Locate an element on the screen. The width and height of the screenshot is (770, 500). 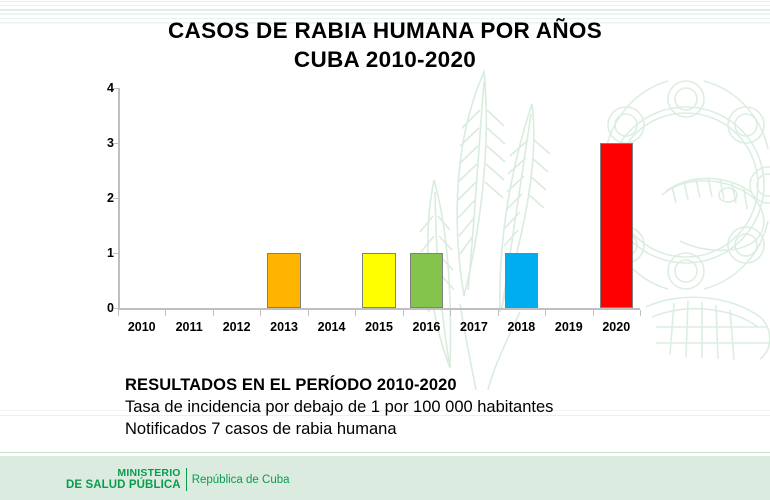
title-line-2: CUBA 2010-2020 is located at coordinates (385, 59).